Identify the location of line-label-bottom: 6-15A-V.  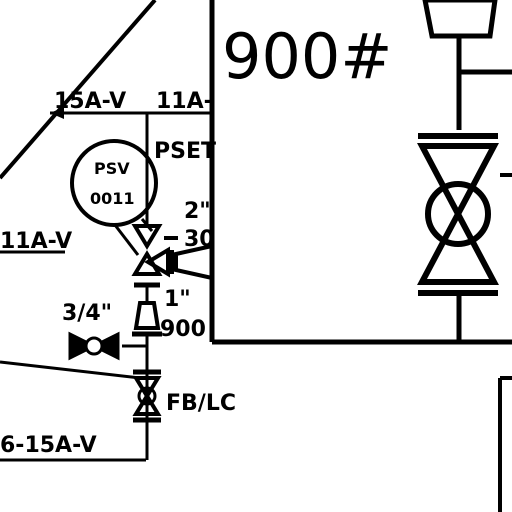
(48, 445).